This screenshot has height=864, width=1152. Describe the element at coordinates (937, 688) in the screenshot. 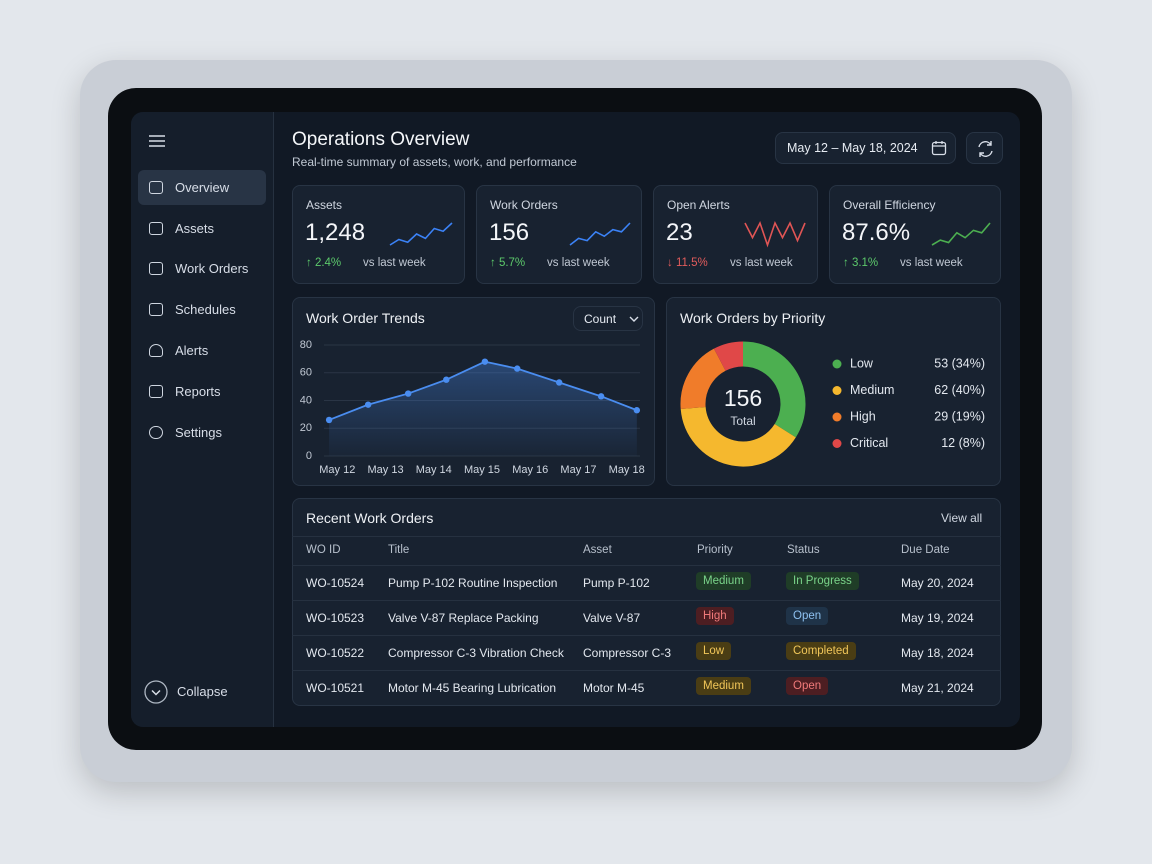

I see `cell: May 21, 2024` at that location.